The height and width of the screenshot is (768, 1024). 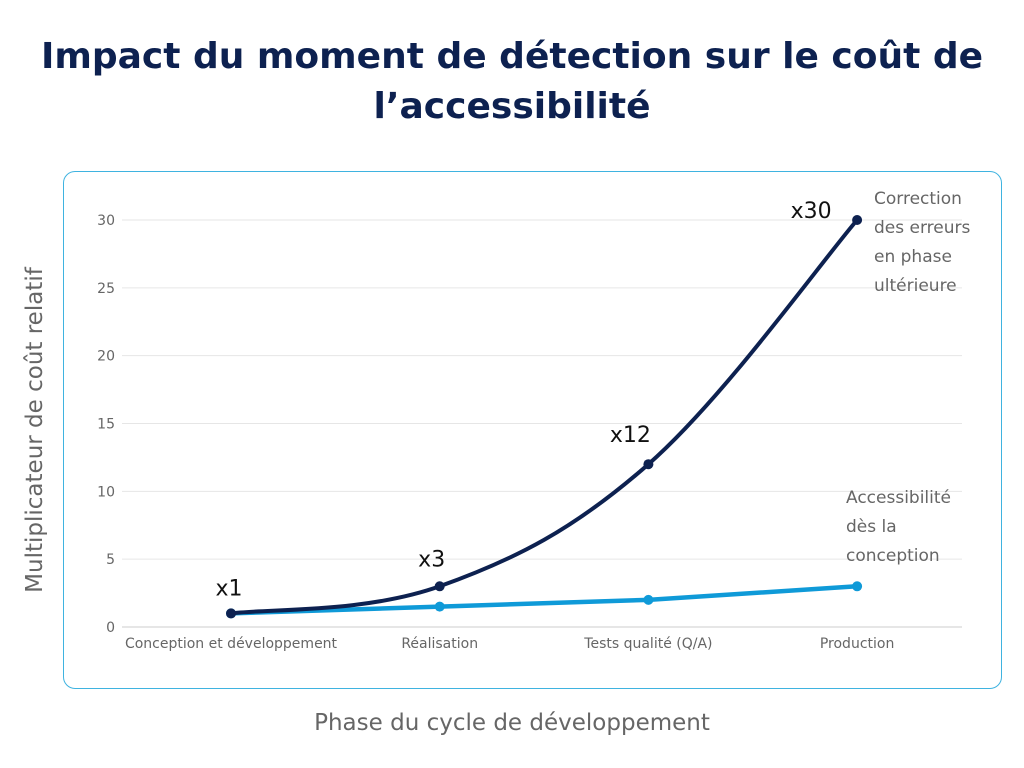 I want to click on series-label: Correction, so click(x=918, y=199).